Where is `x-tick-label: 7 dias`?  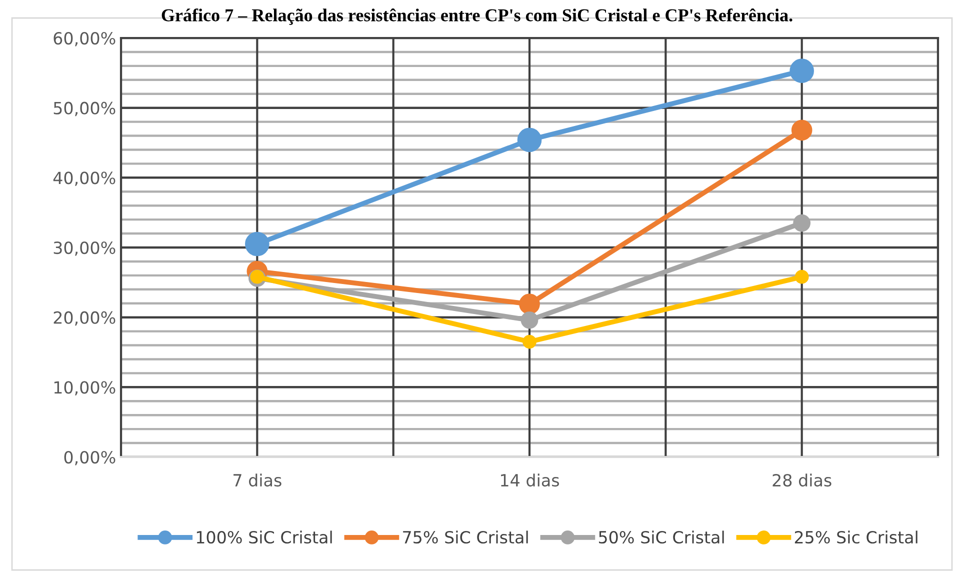
x-tick-label: 7 dias is located at coordinates (258, 480).